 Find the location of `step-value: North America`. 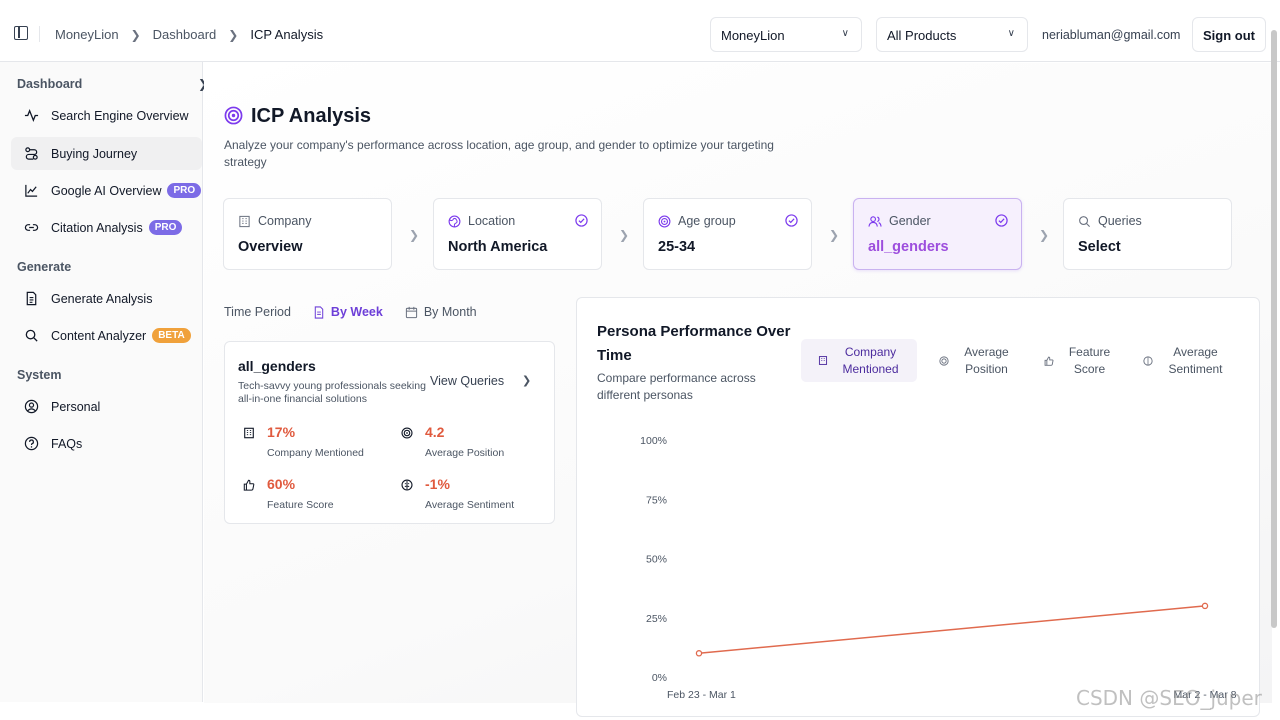

step-value: North America is located at coordinates (498, 247).